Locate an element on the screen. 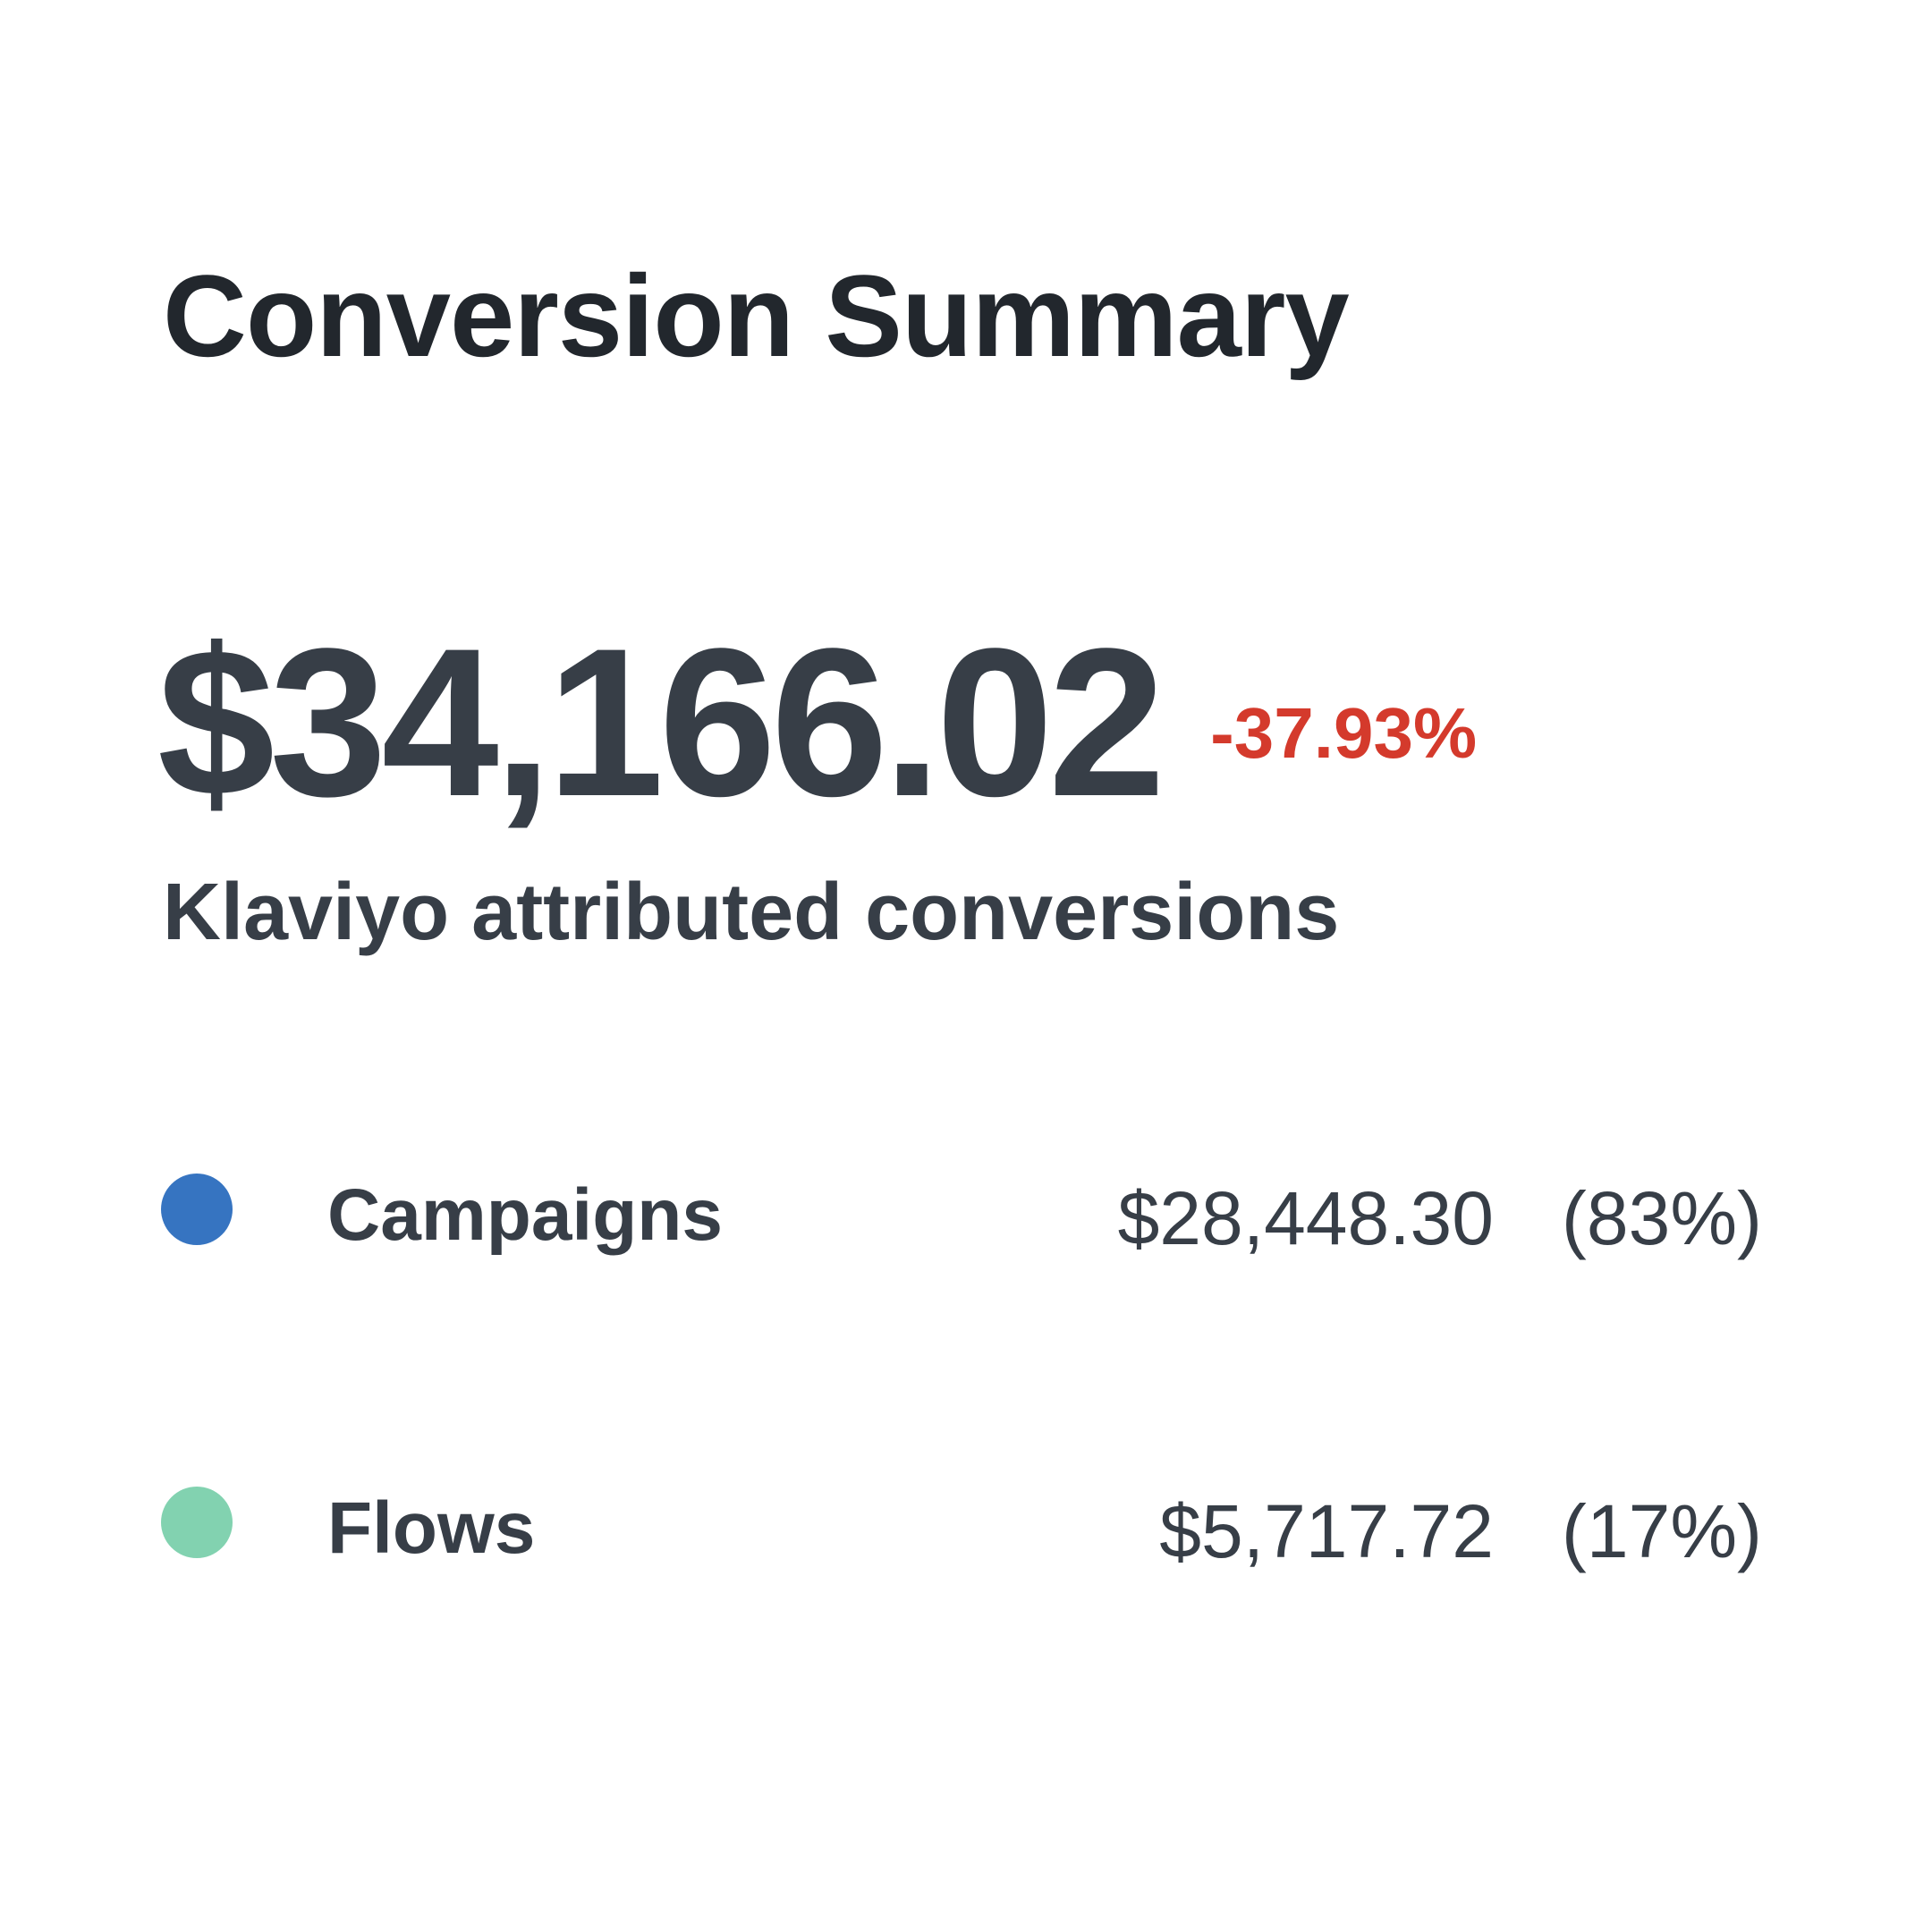  flows-dot-icon is located at coordinates (197, 1522).